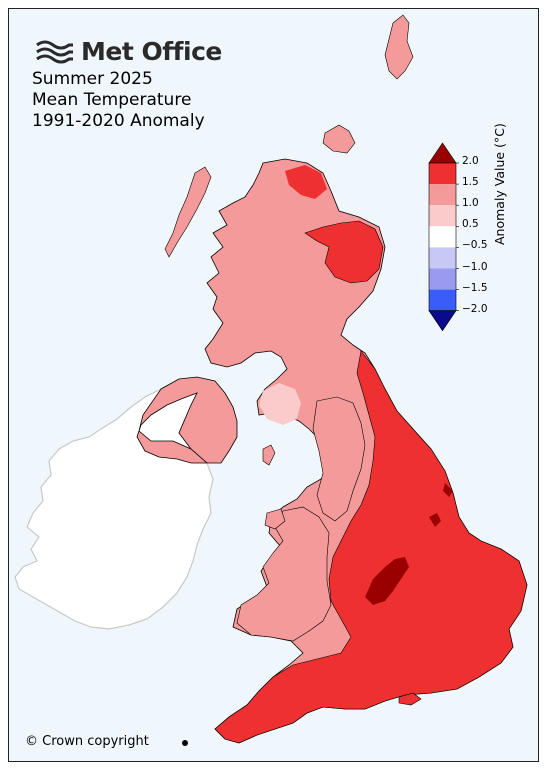 The width and height of the screenshot is (547, 770). What do you see at coordinates (475, 308) in the screenshot?
I see `colorbar-tick-label: −2.0` at bounding box center [475, 308].